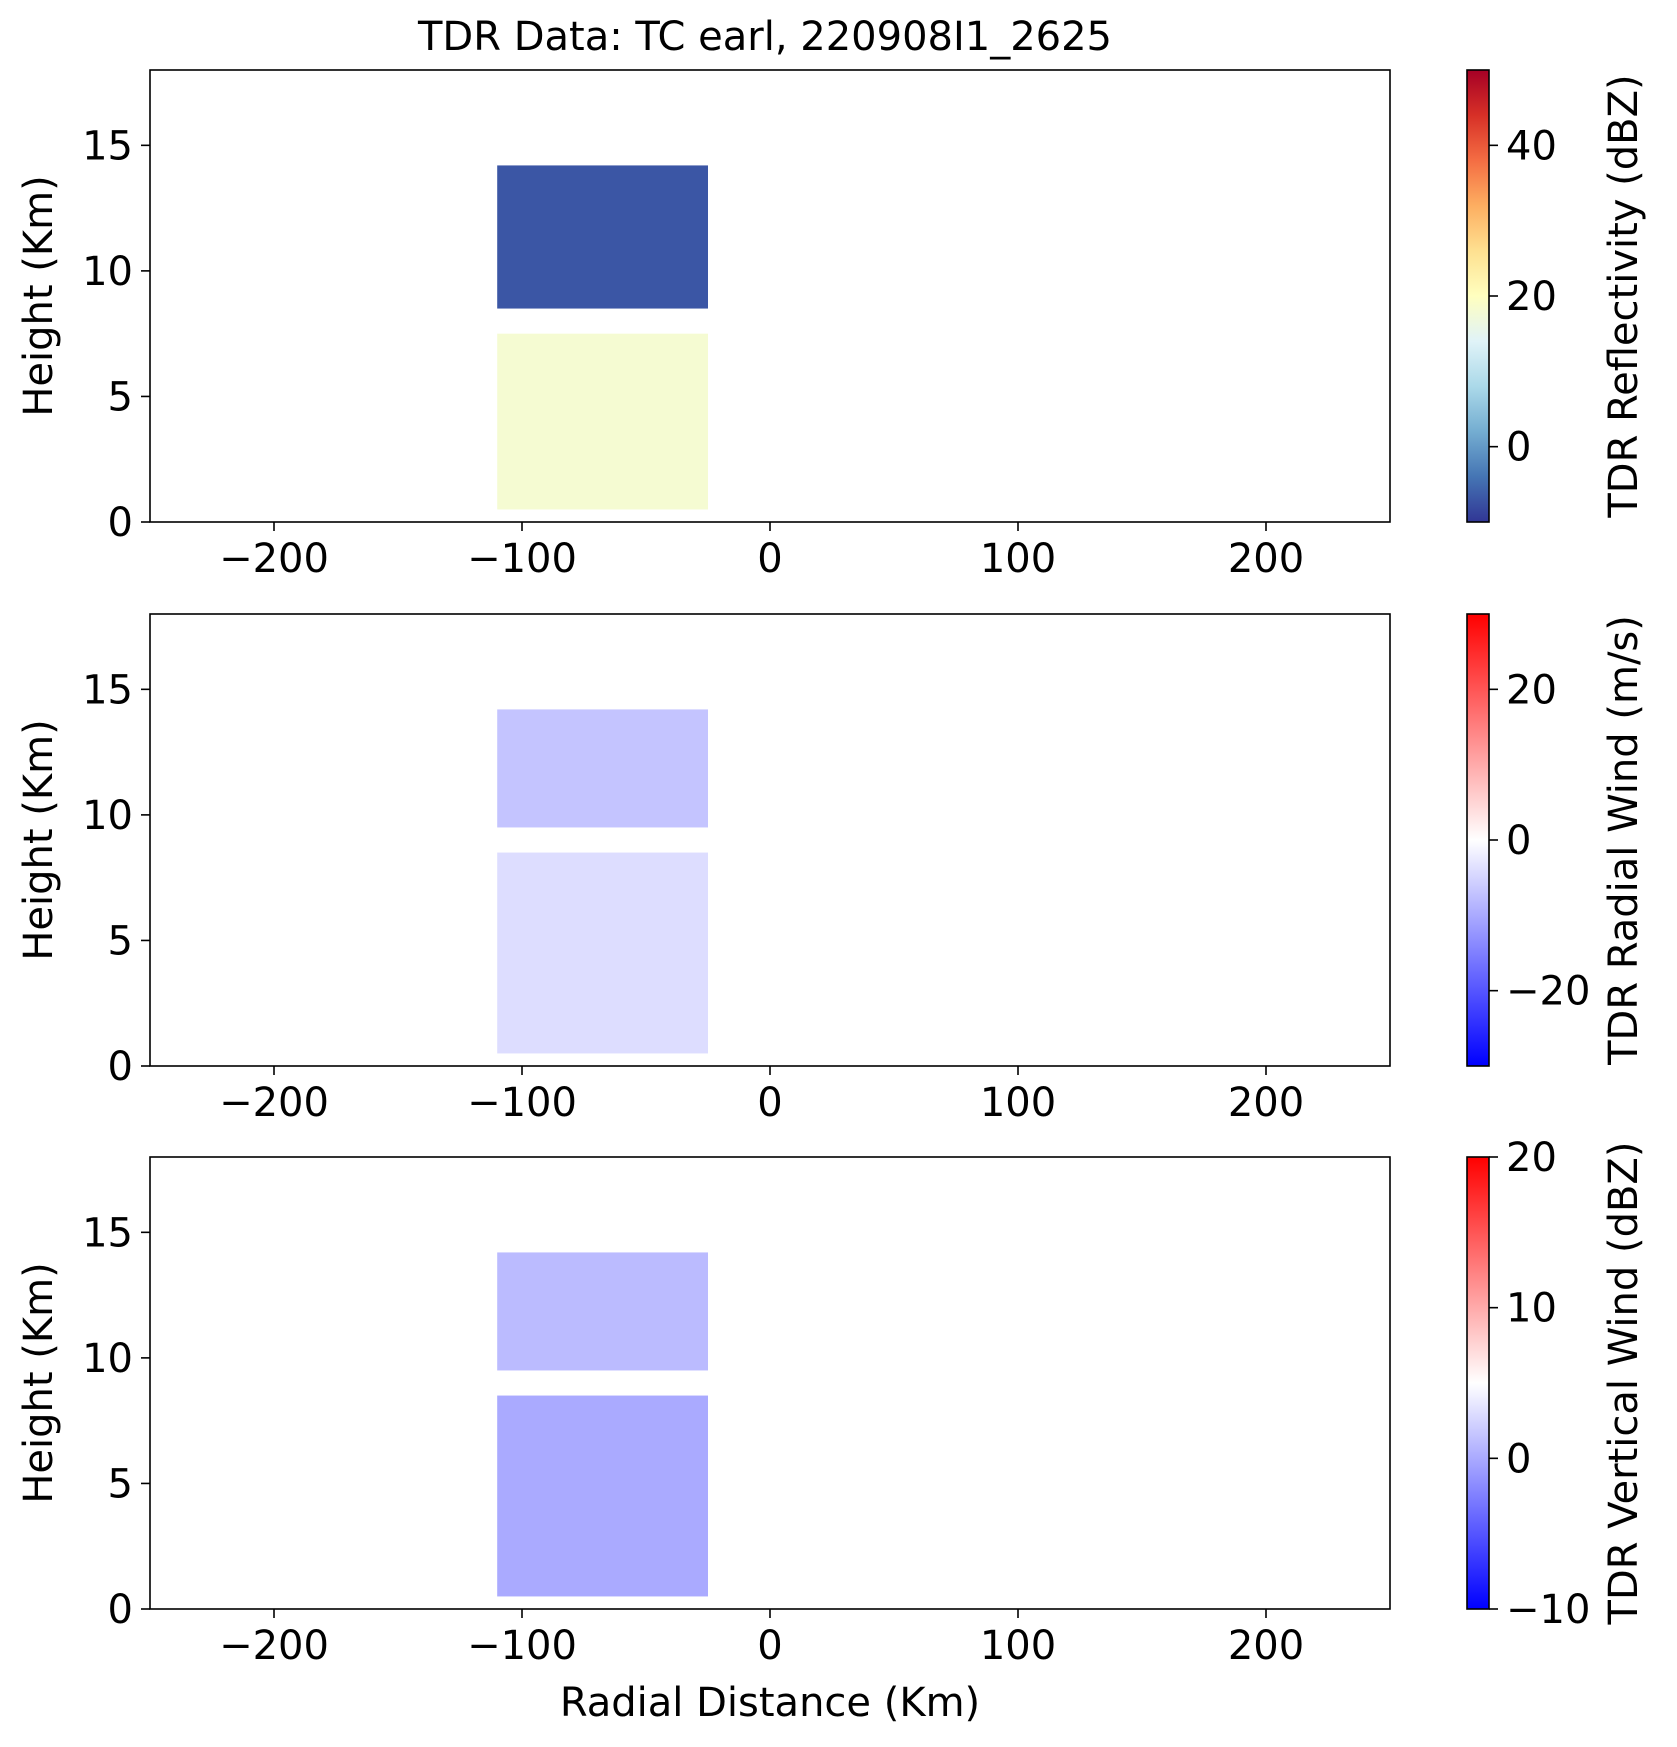 The image size is (1677, 1747). Describe the element at coordinates (764, 37) in the screenshot. I see `figure-title: TDR Data: TC earl, 220908I1_2625` at that location.